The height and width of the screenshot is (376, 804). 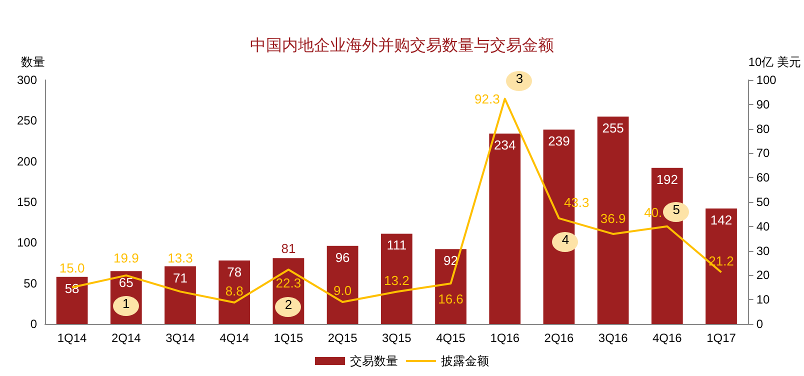 I want to click on x-tick-label: 3Q16, so click(x=613, y=338).